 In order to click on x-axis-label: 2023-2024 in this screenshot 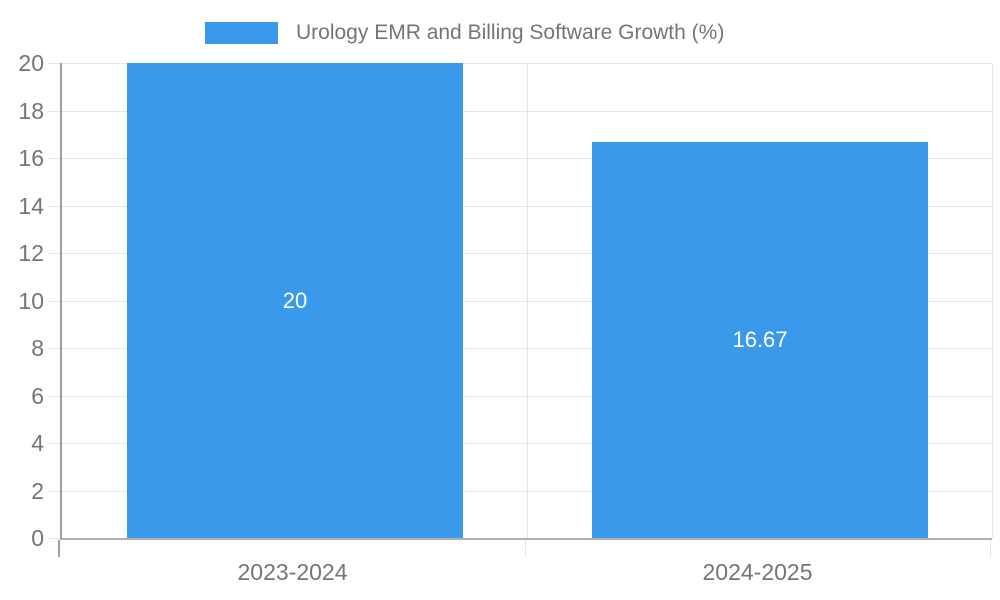, I will do `click(292, 572)`.